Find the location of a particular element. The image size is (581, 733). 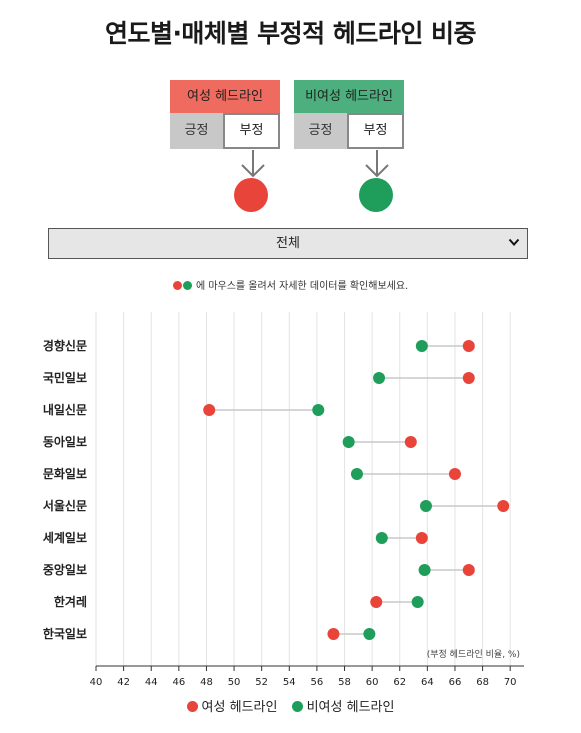

x-tick-label: 40 is located at coordinates (96, 682).